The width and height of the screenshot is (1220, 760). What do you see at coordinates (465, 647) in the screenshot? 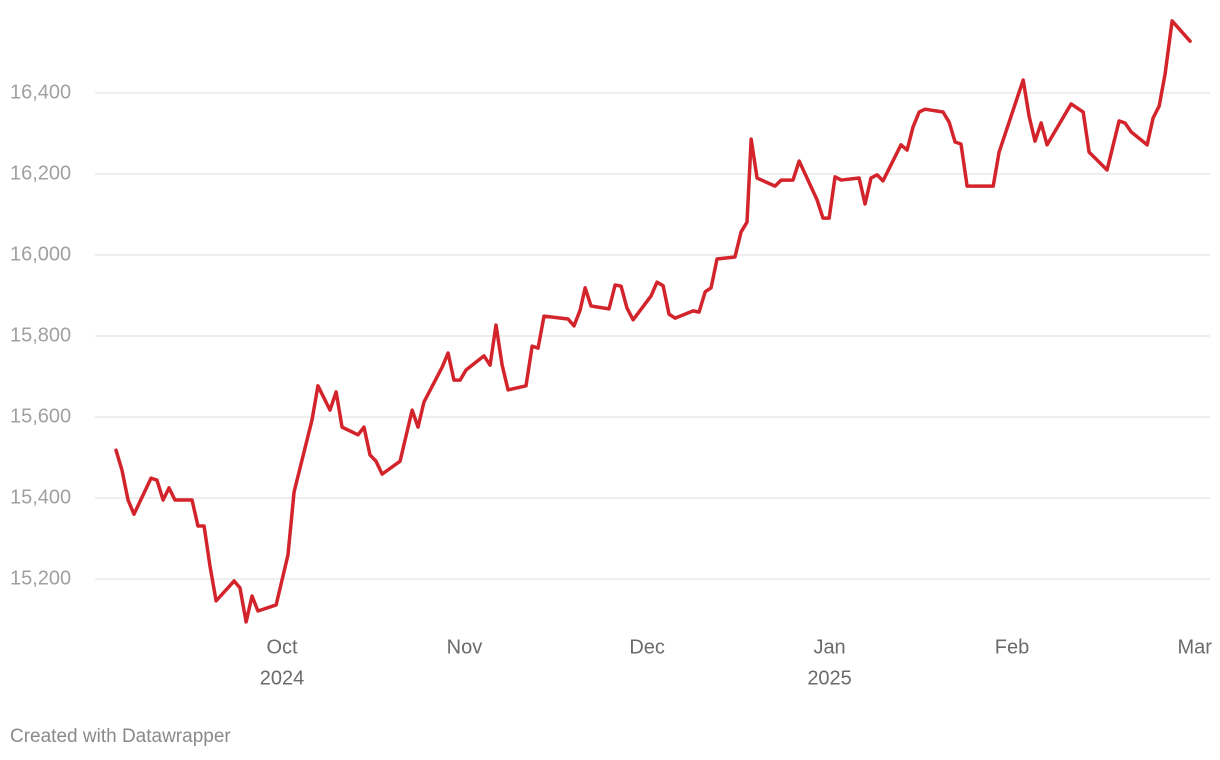
I see `x-tick-label: Nov` at bounding box center [465, 647].